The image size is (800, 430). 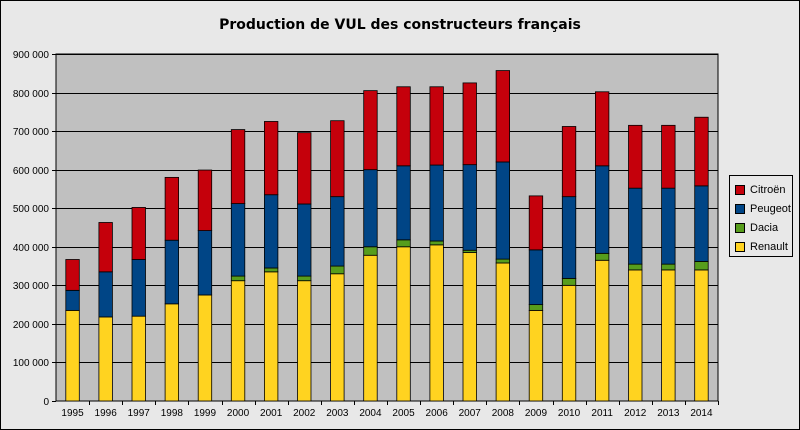 What do you see at coordinates (72, 413) in the screenshot?
I see `x-tick-label: 1995` at bounding box center [72, 413].